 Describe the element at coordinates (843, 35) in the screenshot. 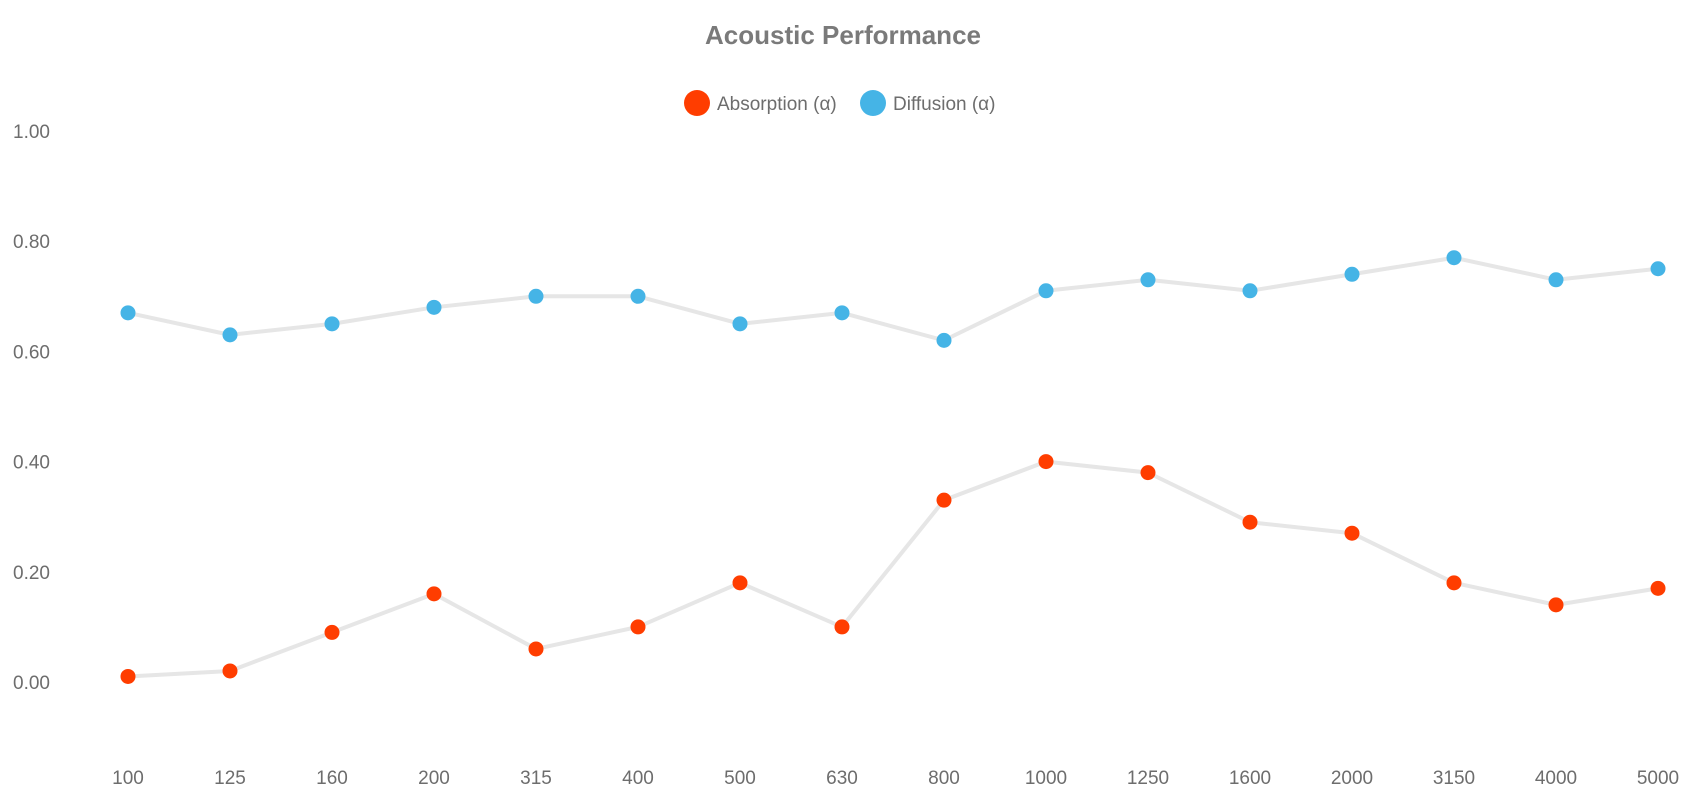

I see `chart-title: Acoustic Performance` at that location.